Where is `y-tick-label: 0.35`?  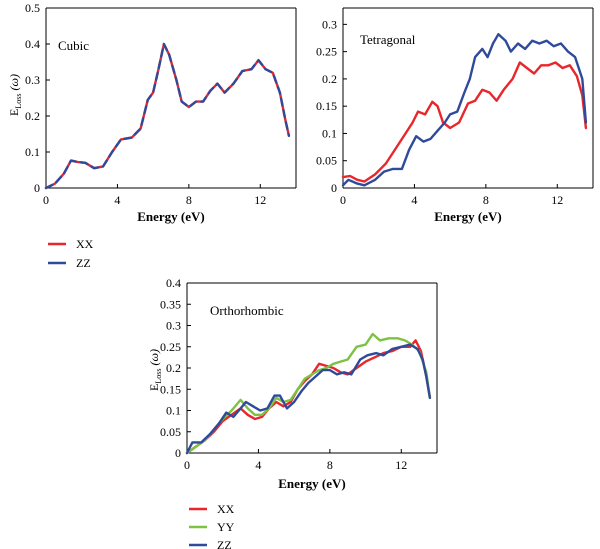 y-tick-label: 0.35 is located at coordinates (170, 304).